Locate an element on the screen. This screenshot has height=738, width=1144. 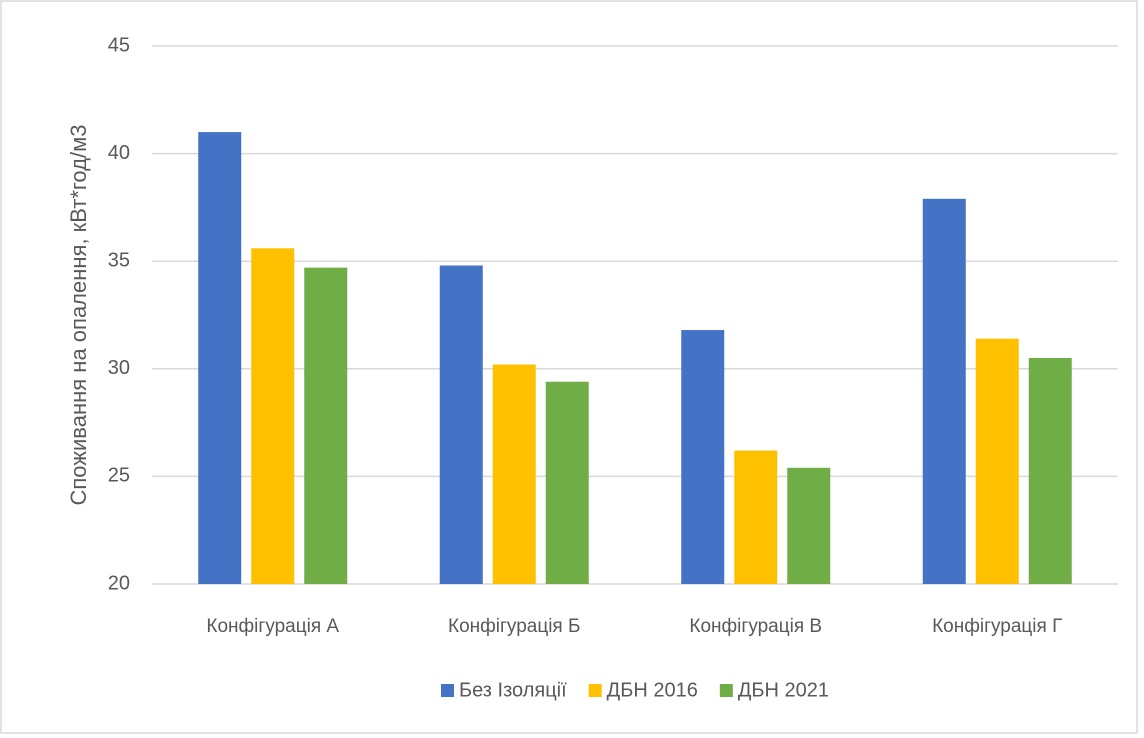
y-tick-label: 40 is located at coordinates (119, 153).